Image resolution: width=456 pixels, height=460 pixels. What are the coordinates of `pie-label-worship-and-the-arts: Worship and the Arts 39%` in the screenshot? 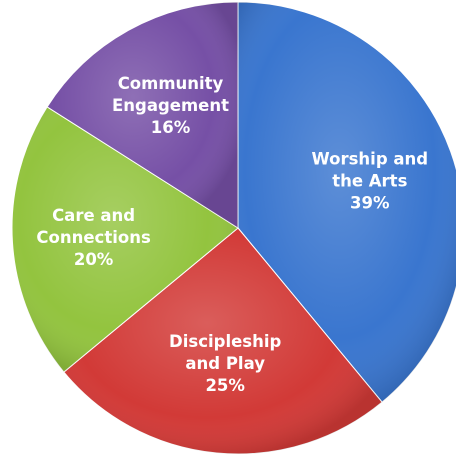 It's located at (370, 181).